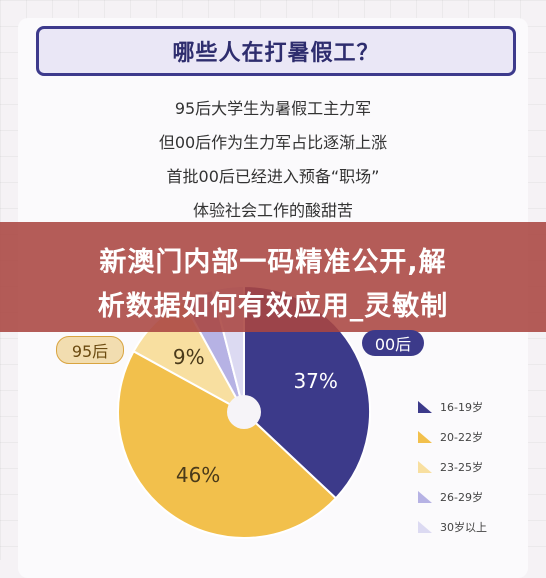  What do you see at coordinates (463, 527) in the screenshot?
I see `legend-label: 30岁以上` at bounding box center [463, 527].